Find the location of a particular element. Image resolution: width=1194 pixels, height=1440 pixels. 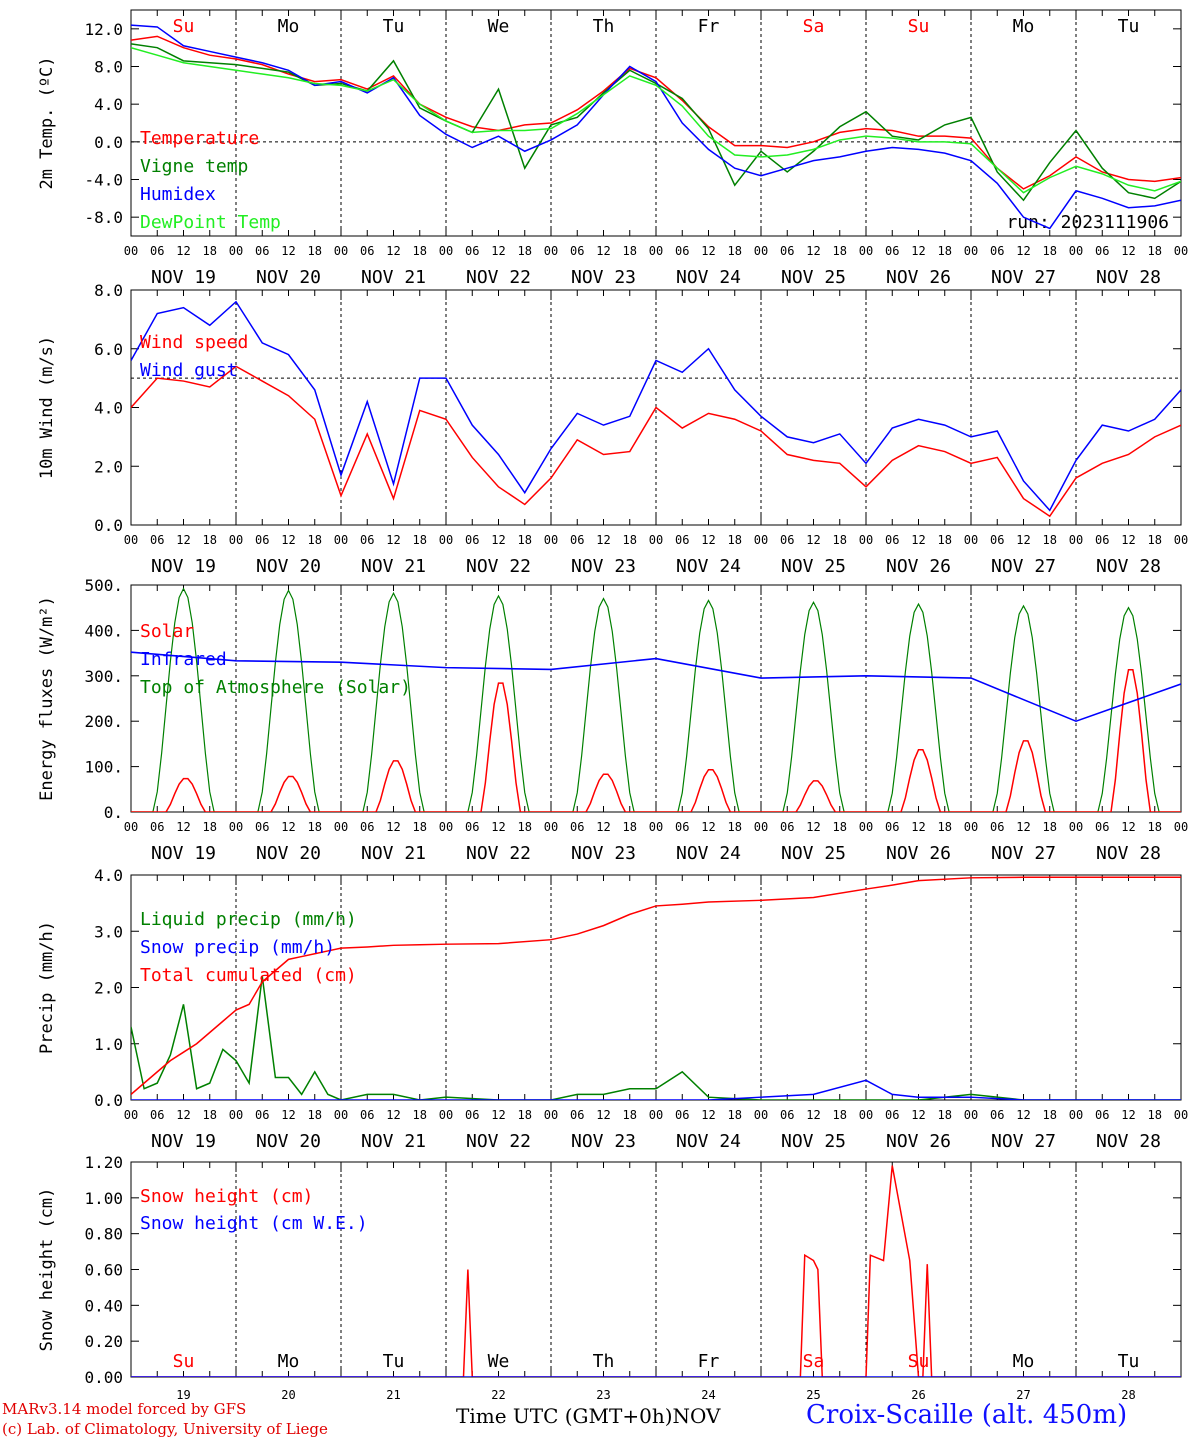

y-tick-label: 0.80 is located at coordinates (103, 1234).